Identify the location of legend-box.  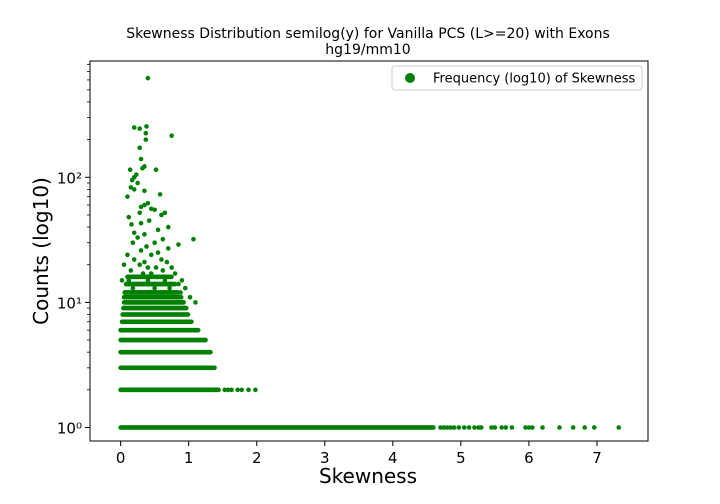
(517, 78).